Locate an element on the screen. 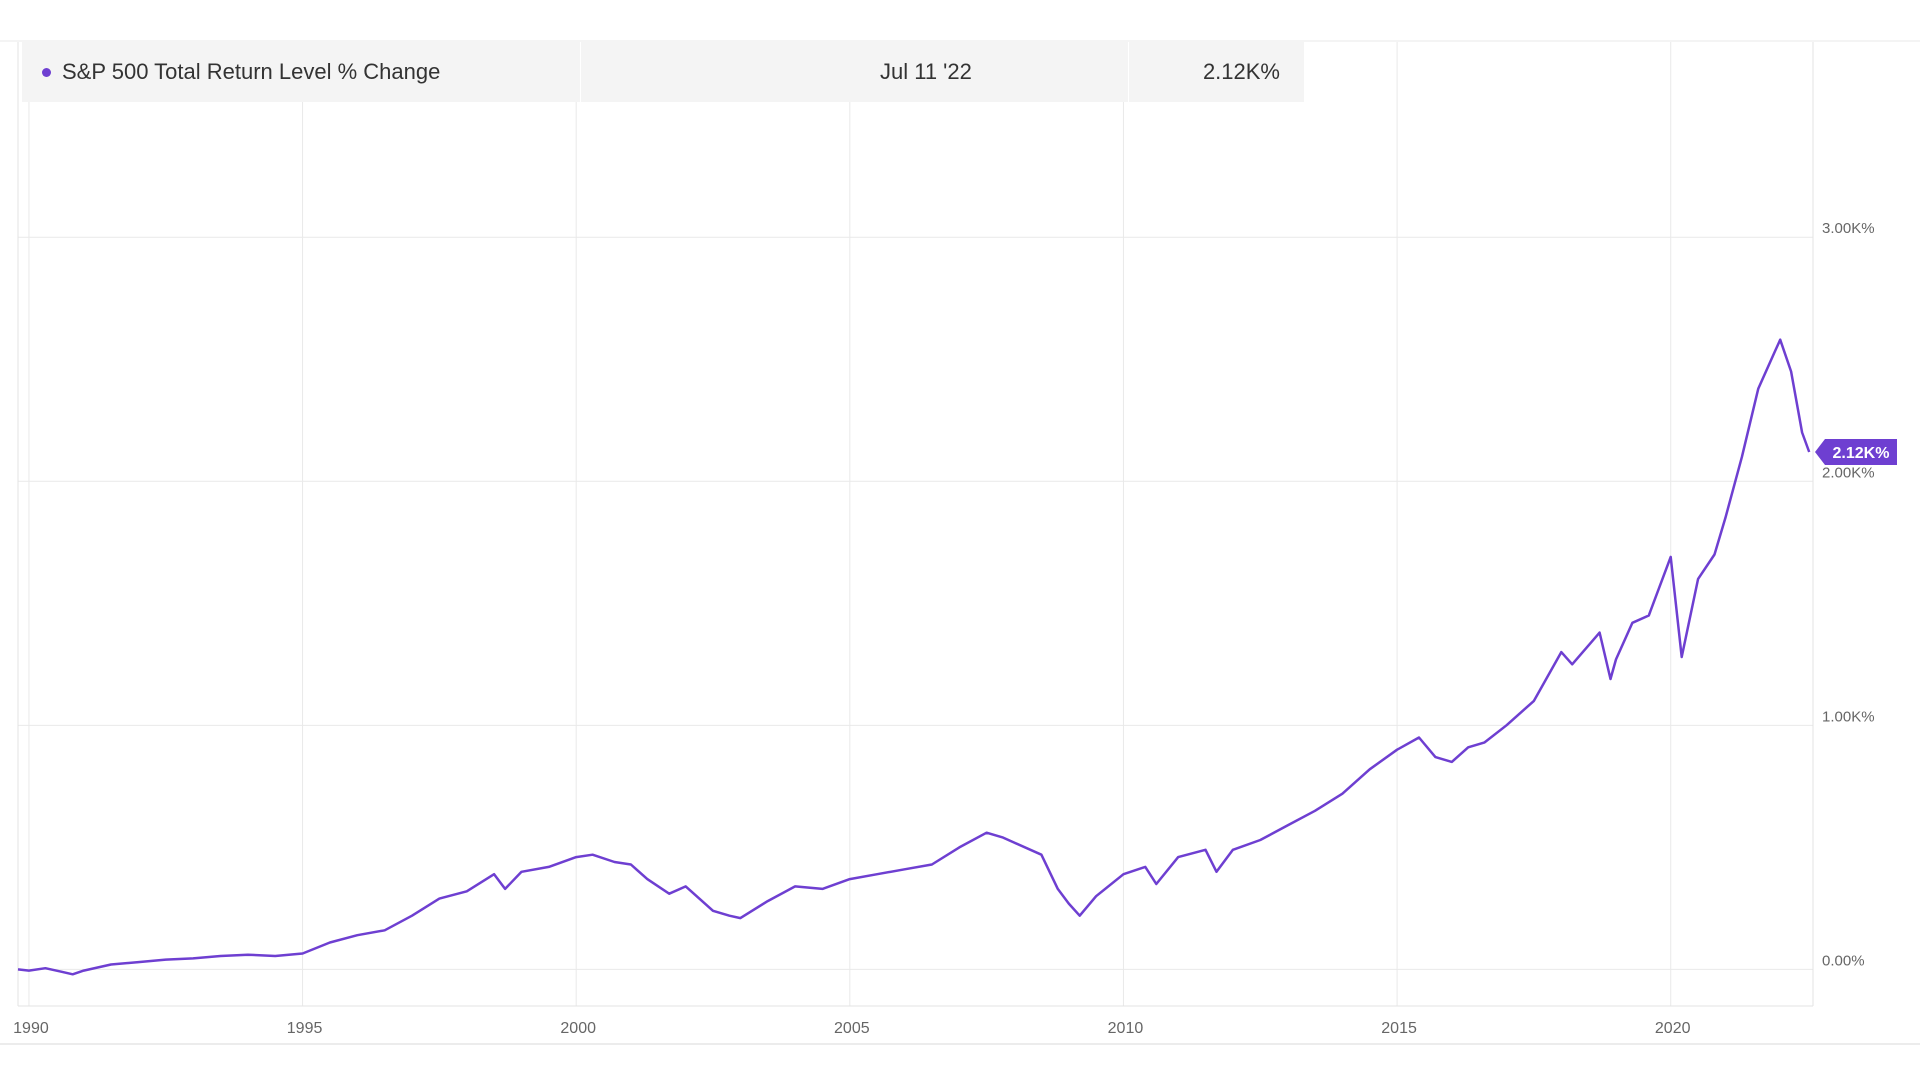 This screenshot has height=1085, width=1920. x-tick-label: 2005 is located at coordinates (852, 1028).